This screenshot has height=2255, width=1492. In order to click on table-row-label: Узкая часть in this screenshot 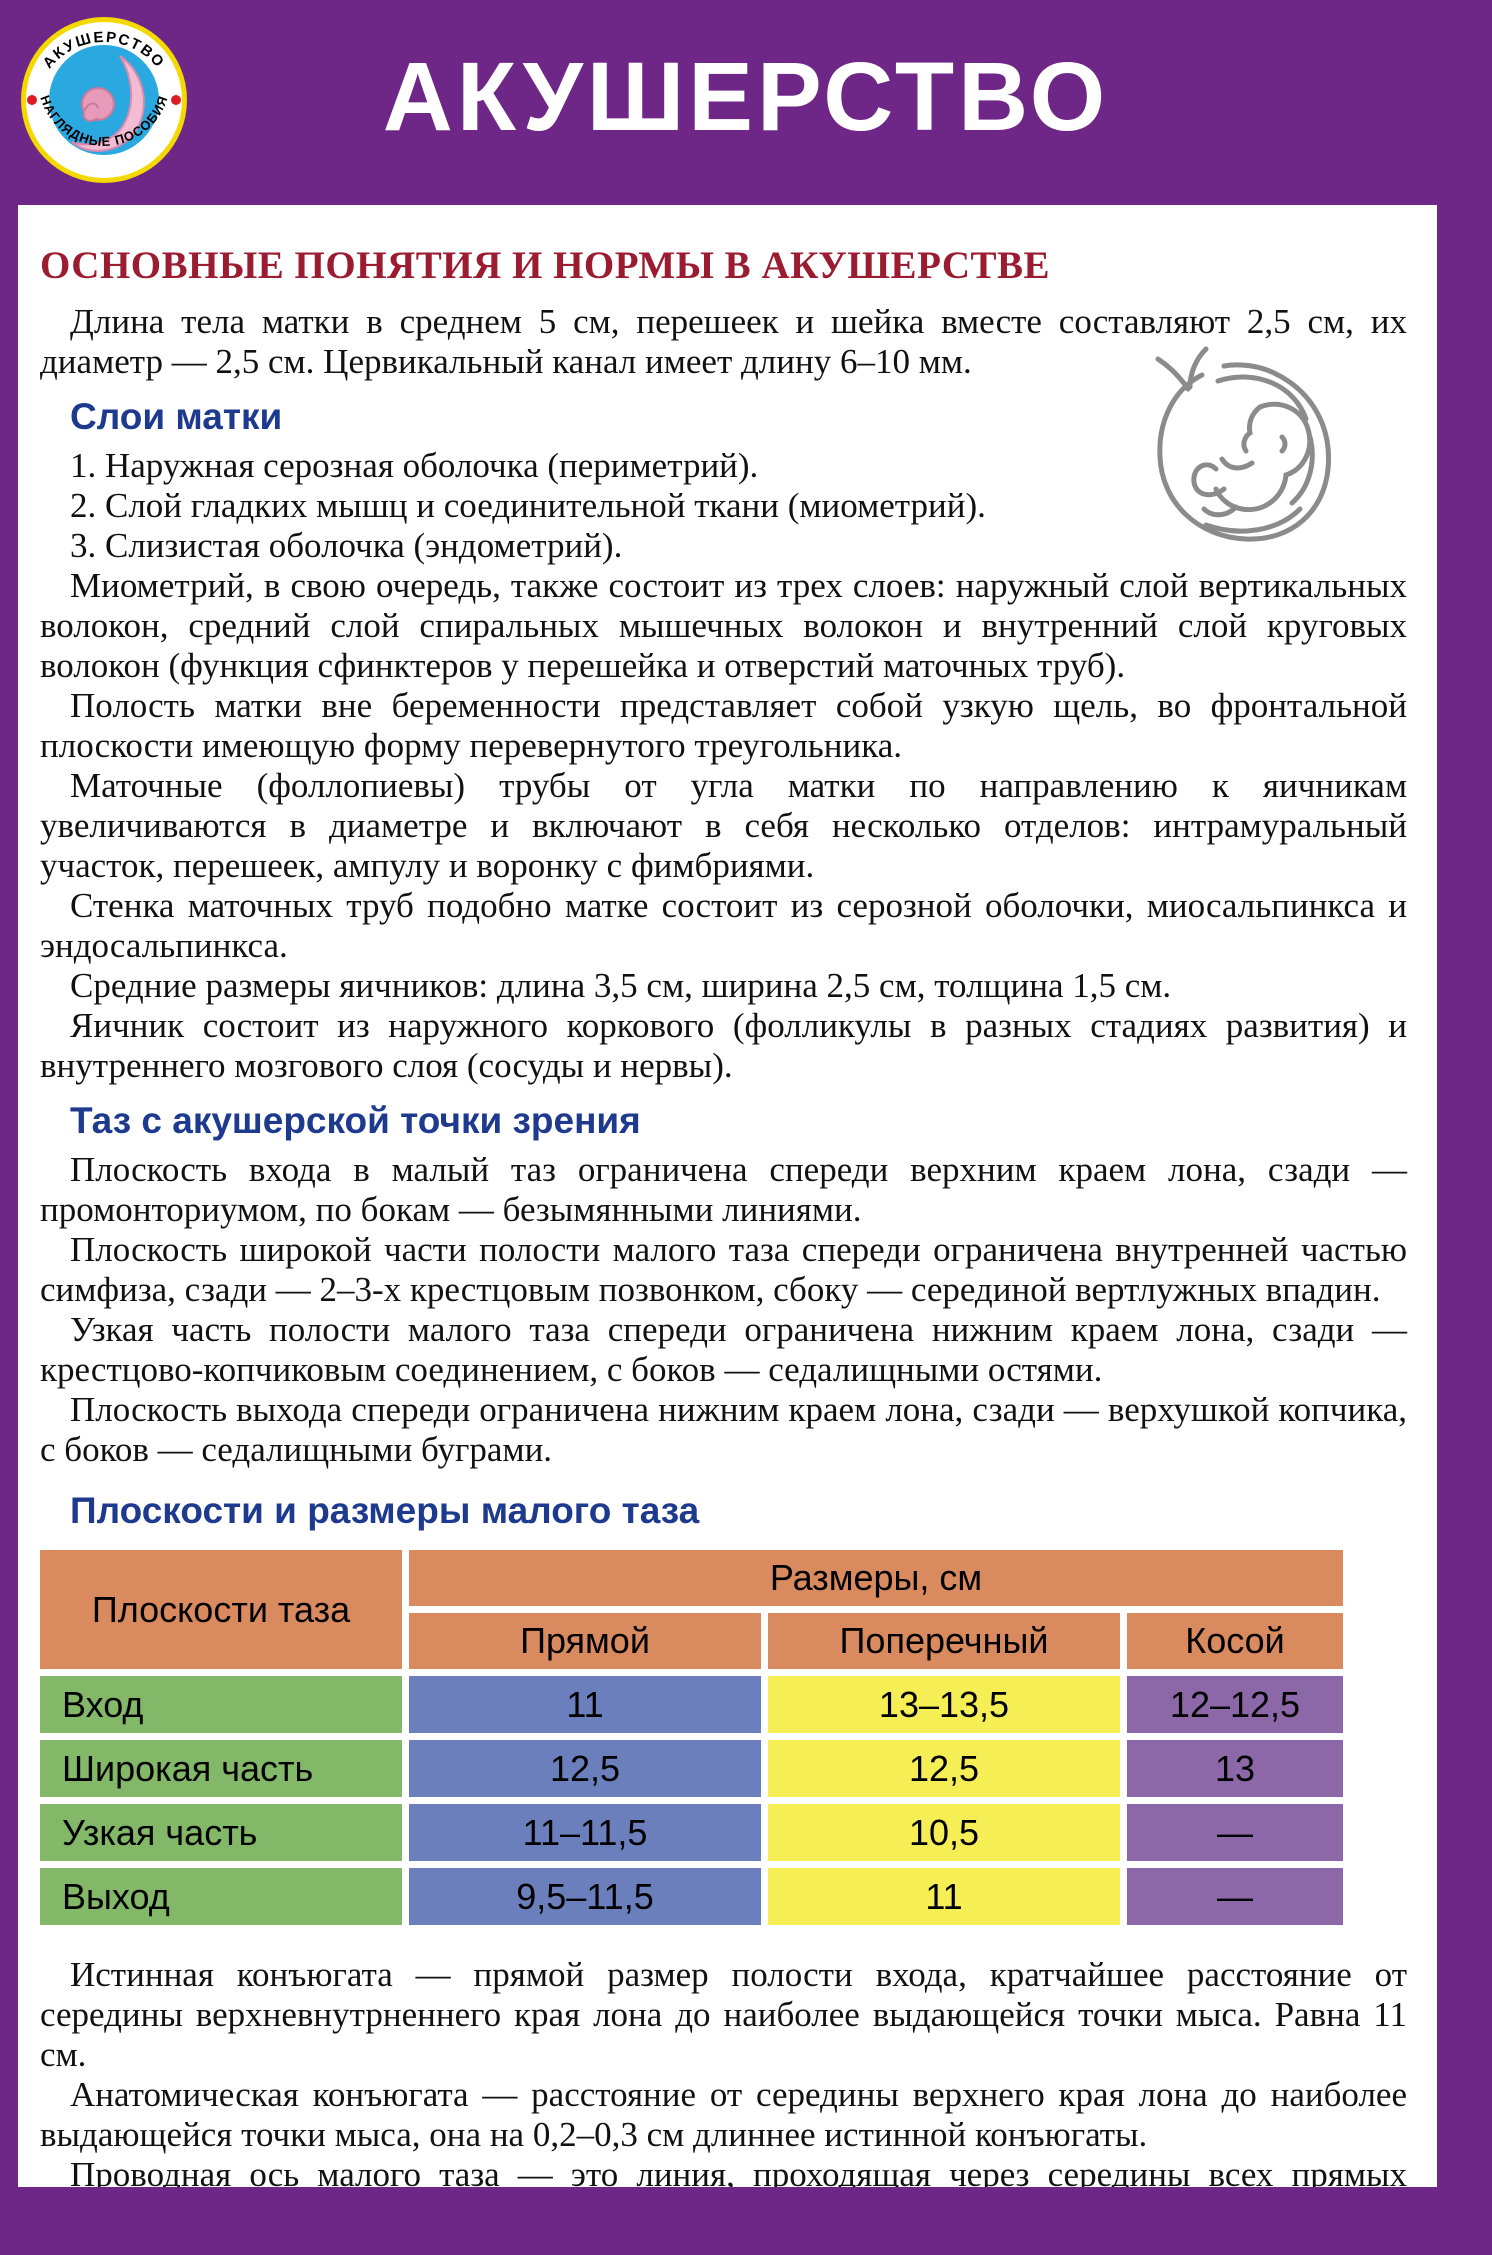, I will do `click(221, 1832)`.